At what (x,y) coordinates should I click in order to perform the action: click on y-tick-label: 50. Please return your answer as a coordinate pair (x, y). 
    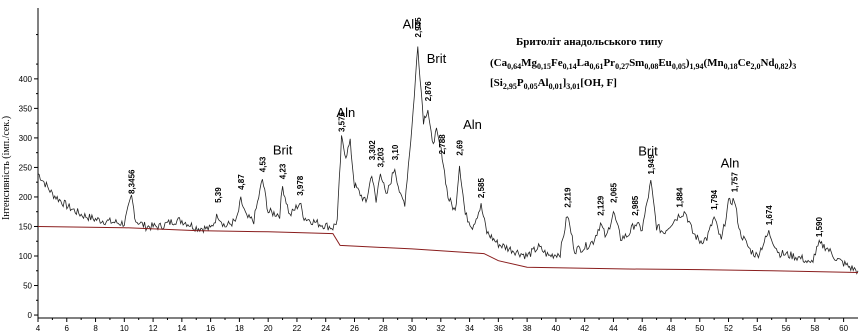
    Looking at the image, I should click on (27, 286).